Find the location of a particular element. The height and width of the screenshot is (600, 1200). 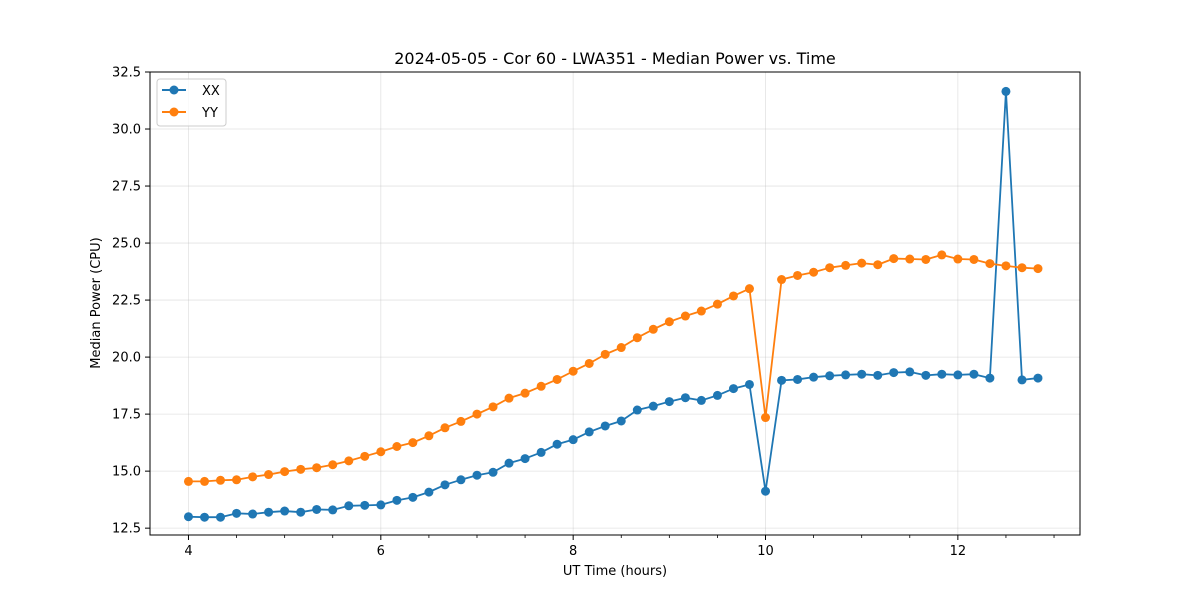

x-tick-label: 4 is located at coordinates (188, 551).